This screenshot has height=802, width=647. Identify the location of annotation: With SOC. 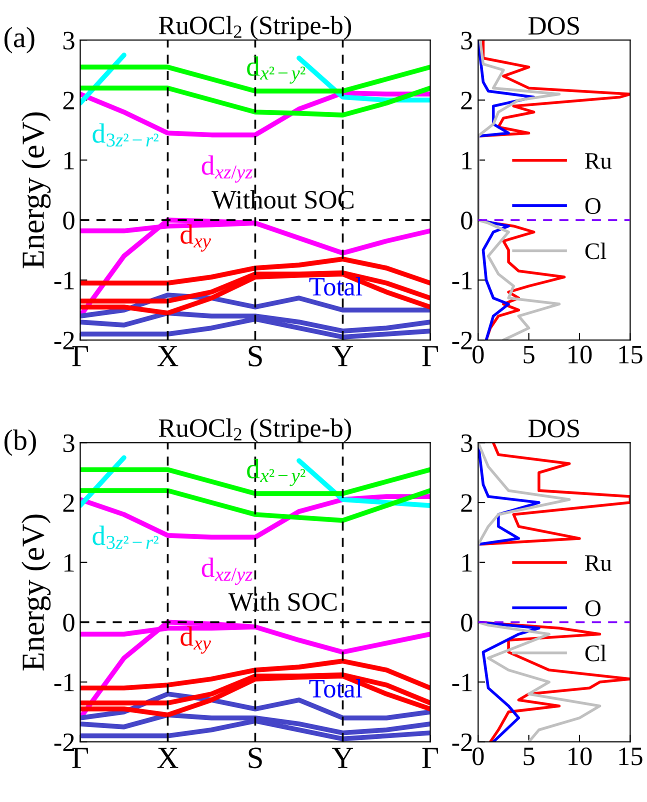
(282, 601).